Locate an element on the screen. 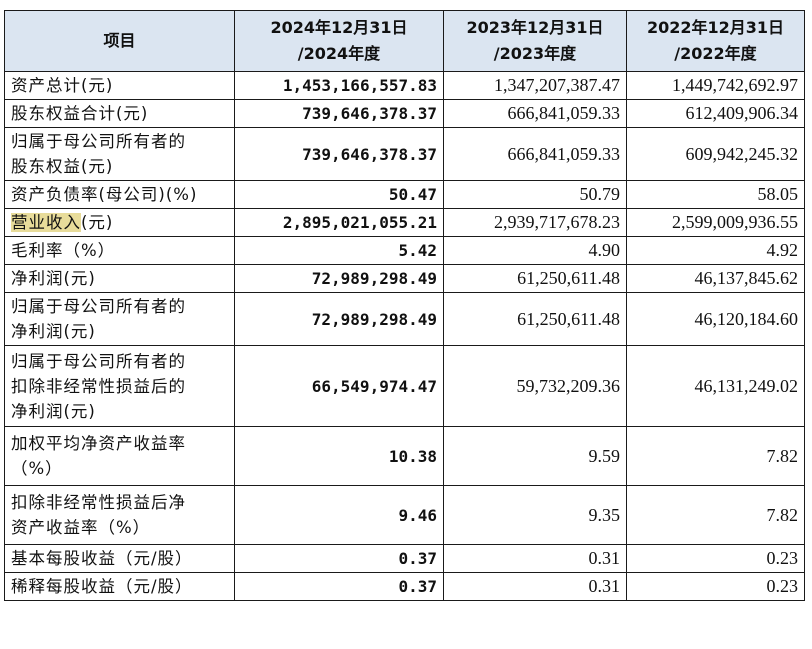 The image size is (812, 649). cell-2024: 10.38 is located at coordinates (339, 456).